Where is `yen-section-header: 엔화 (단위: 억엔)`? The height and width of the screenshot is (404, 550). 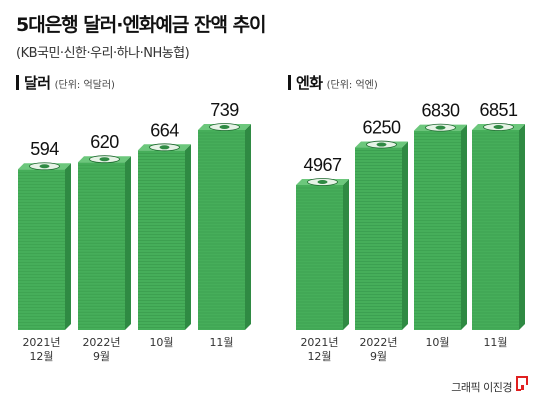 yen-section-header: 엔화 (단위: 억엔) is located at coordinates (333, 82).